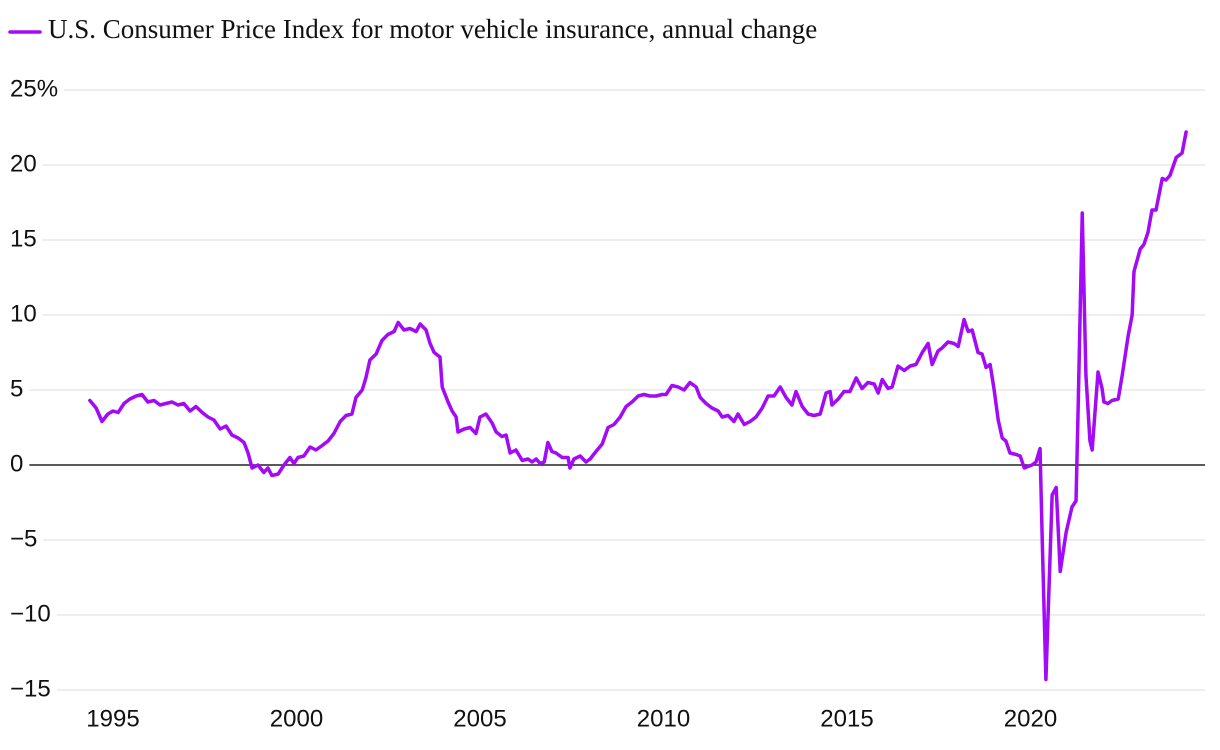 Image resolution: width=1220 pixels, height=750 pixels. Describe the element at coordinates (16, 388) in the screenshot. I see `y-tick-label: 5` at that location.